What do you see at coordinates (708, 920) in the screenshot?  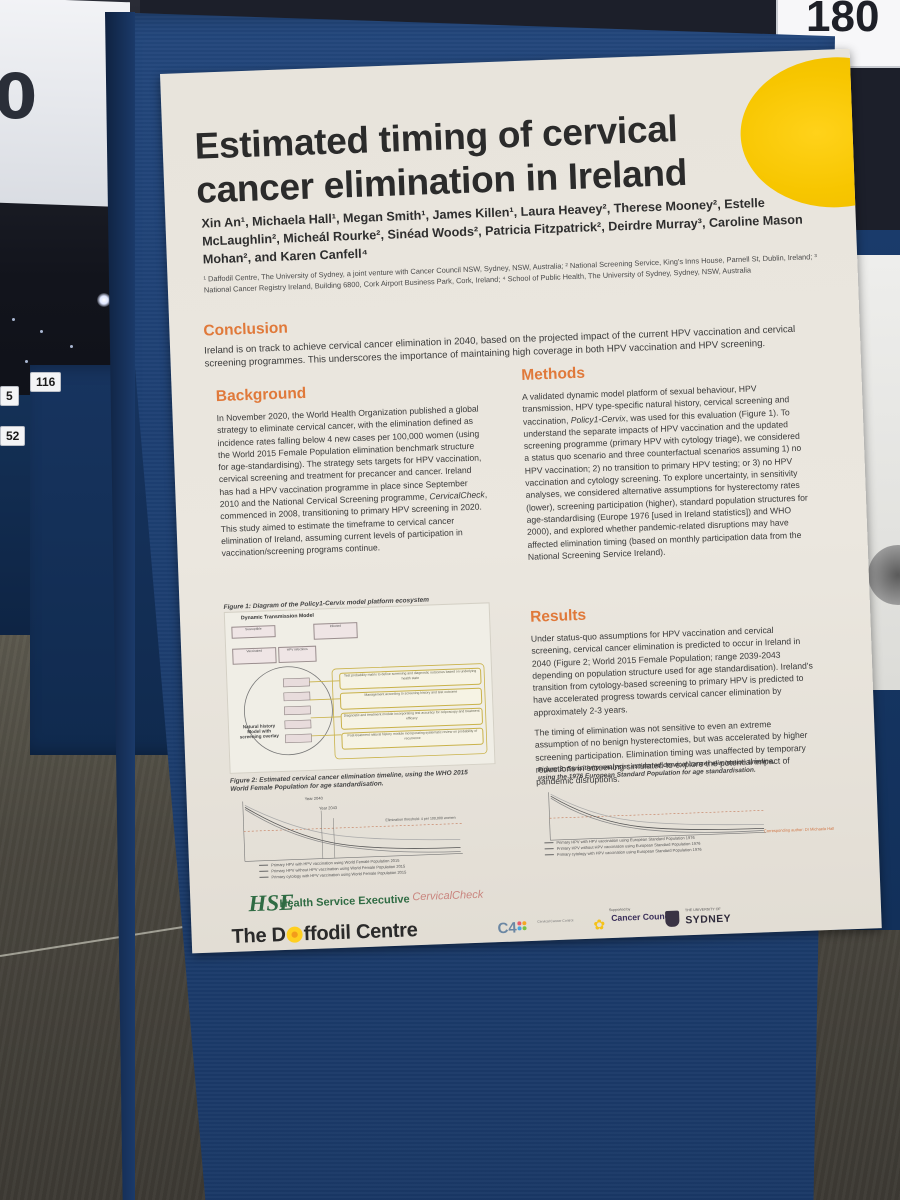 I see `university-of-sydney-logo: SYDNEY` at bounding box center [708, 920].